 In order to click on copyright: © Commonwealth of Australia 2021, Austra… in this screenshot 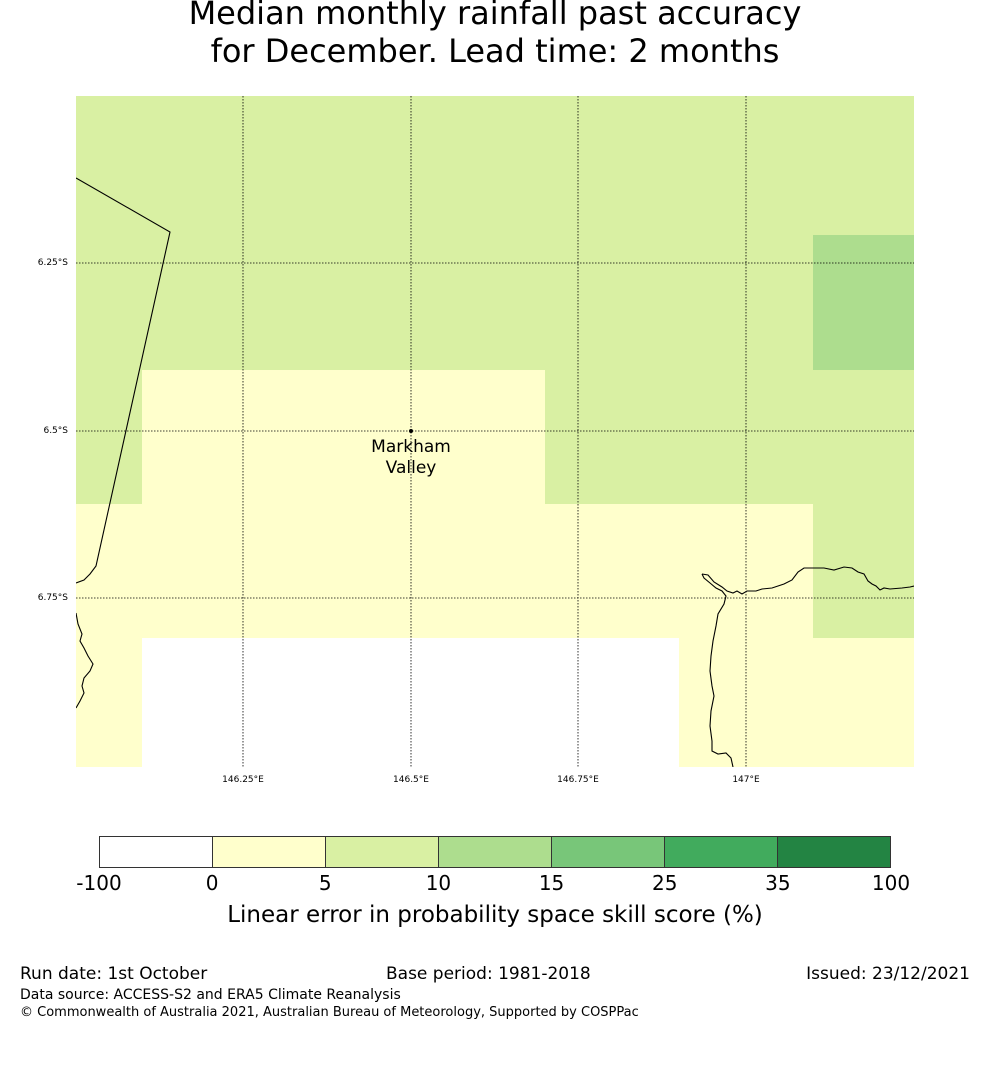, I will do `click(329, 1012)`.